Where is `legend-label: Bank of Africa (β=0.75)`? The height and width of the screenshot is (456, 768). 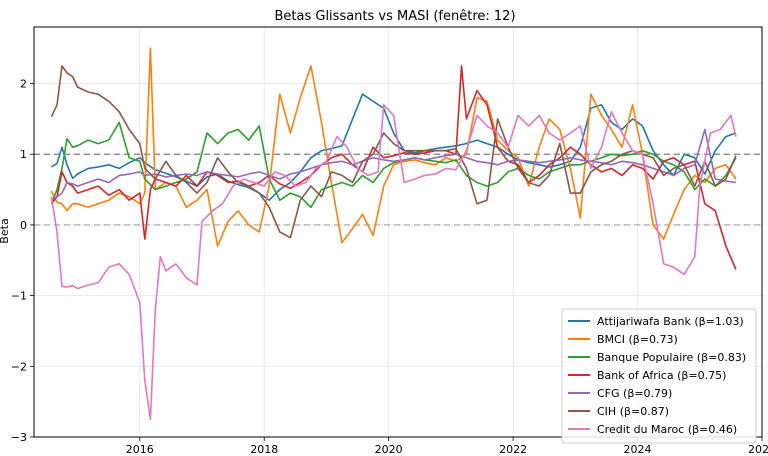
legend-label: Bank of Africa (β=0.75) is located at coordinates (661, 375).